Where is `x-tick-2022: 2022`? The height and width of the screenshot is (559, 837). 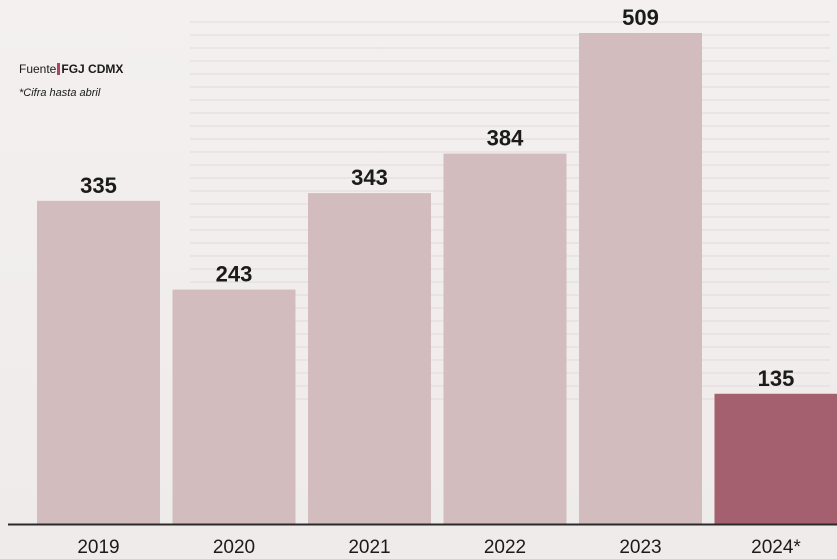 x-tick-2022: 2022 is located at coordinates (505, 547).